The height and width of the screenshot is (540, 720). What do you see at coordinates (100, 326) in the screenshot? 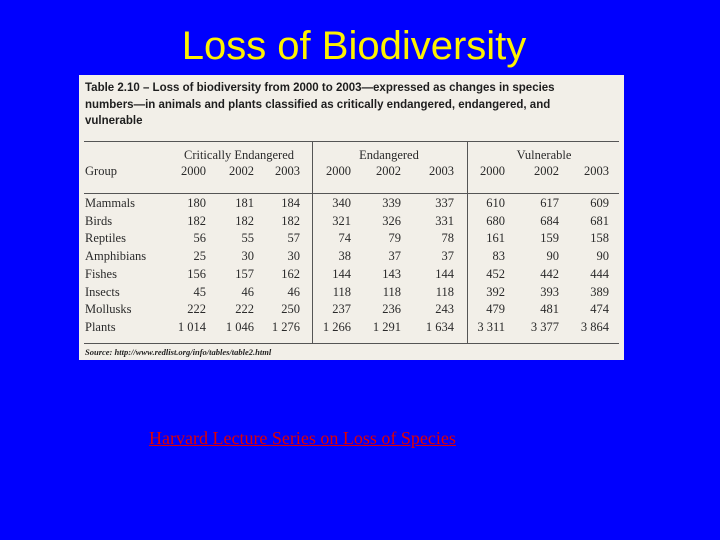
I see `row-group-label: Plants` at bounding box center [100, 326].